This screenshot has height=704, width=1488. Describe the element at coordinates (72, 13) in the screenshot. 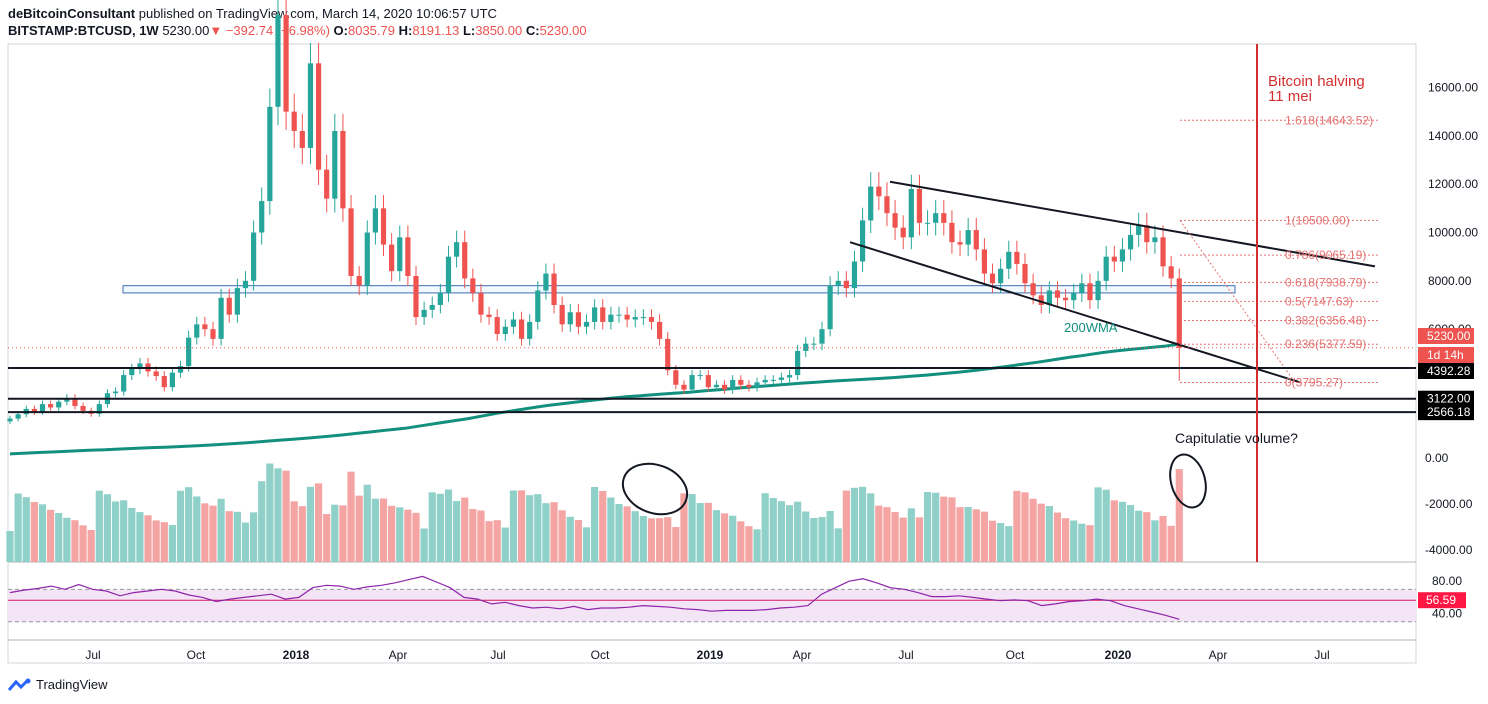

I see `publisher-name: deBitcoinConsultant` at that location.